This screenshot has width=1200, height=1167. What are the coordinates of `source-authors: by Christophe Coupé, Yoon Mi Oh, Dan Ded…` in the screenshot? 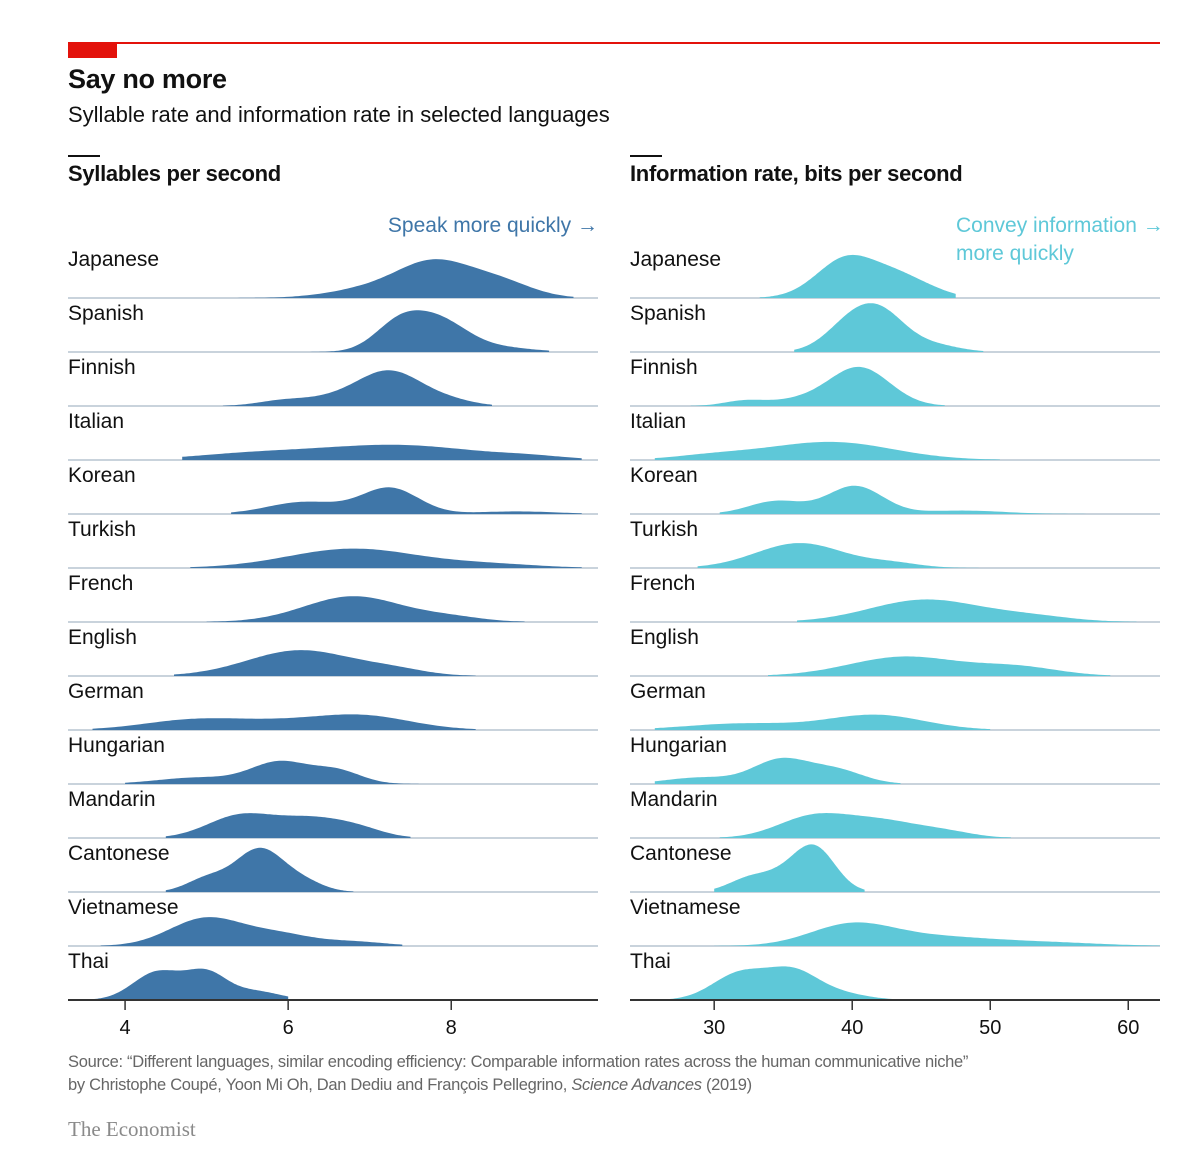 It's located at (320, 1085).